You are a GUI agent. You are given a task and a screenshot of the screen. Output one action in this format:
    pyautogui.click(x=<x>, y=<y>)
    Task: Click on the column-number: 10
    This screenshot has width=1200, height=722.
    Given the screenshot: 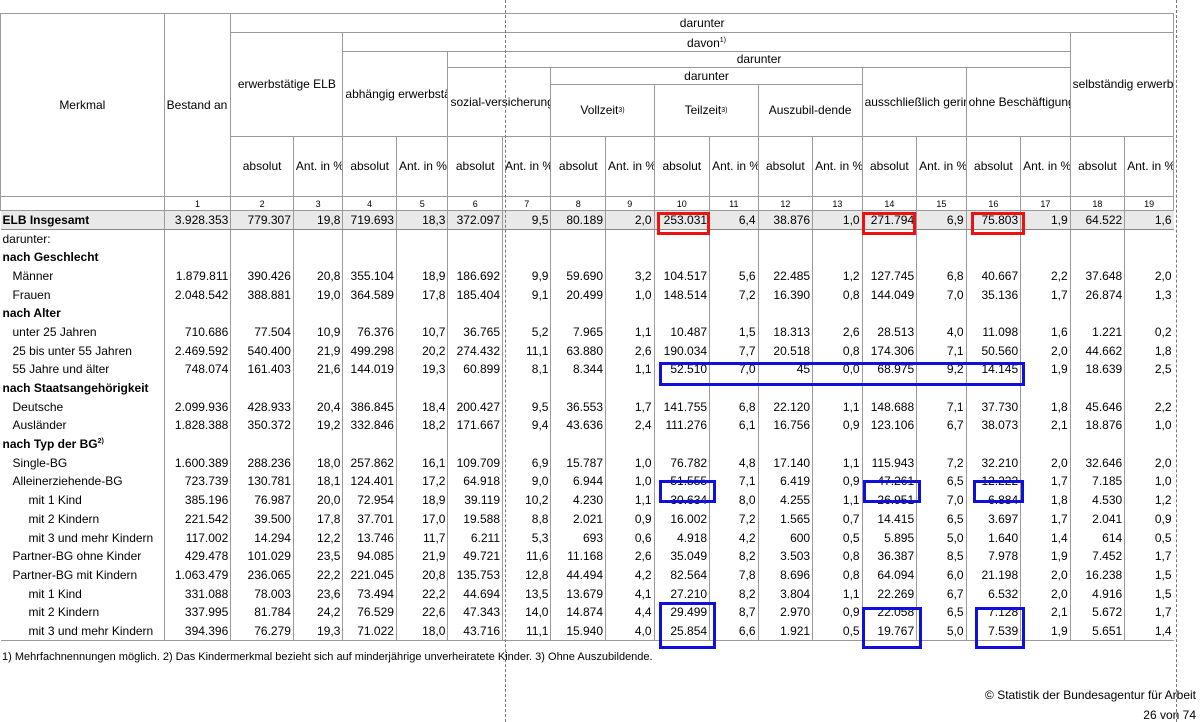 What is the action you would take?
    pyautogui.click(x=682, y=203)
    